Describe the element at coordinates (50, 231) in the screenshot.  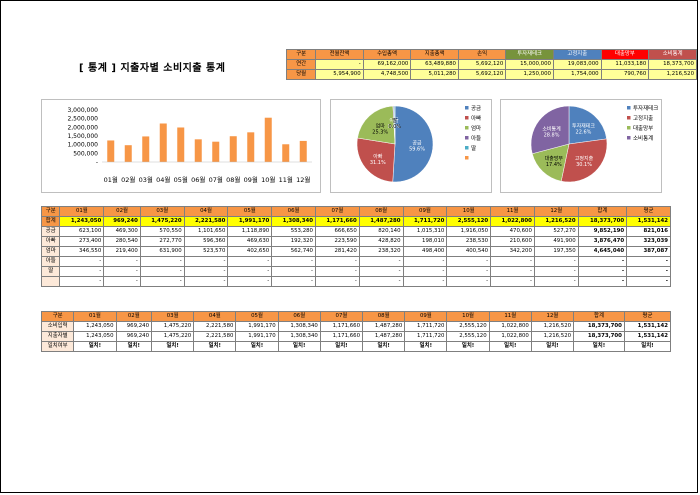
I see `main-row-label: 공금` at that location.